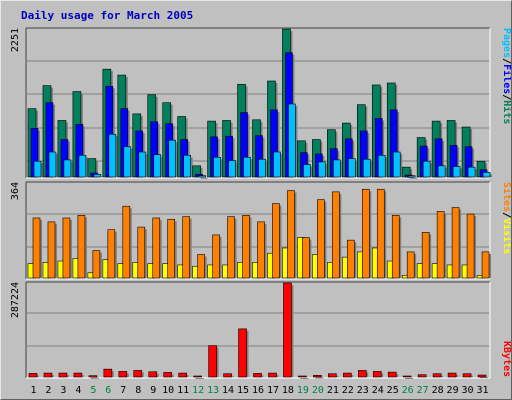 The width and height of the screenshot is (512, 400). What do you see at coordinates (123, 390) in the screenshot?
I see `x-tick-label: 7` at bounding box center [123, 390].